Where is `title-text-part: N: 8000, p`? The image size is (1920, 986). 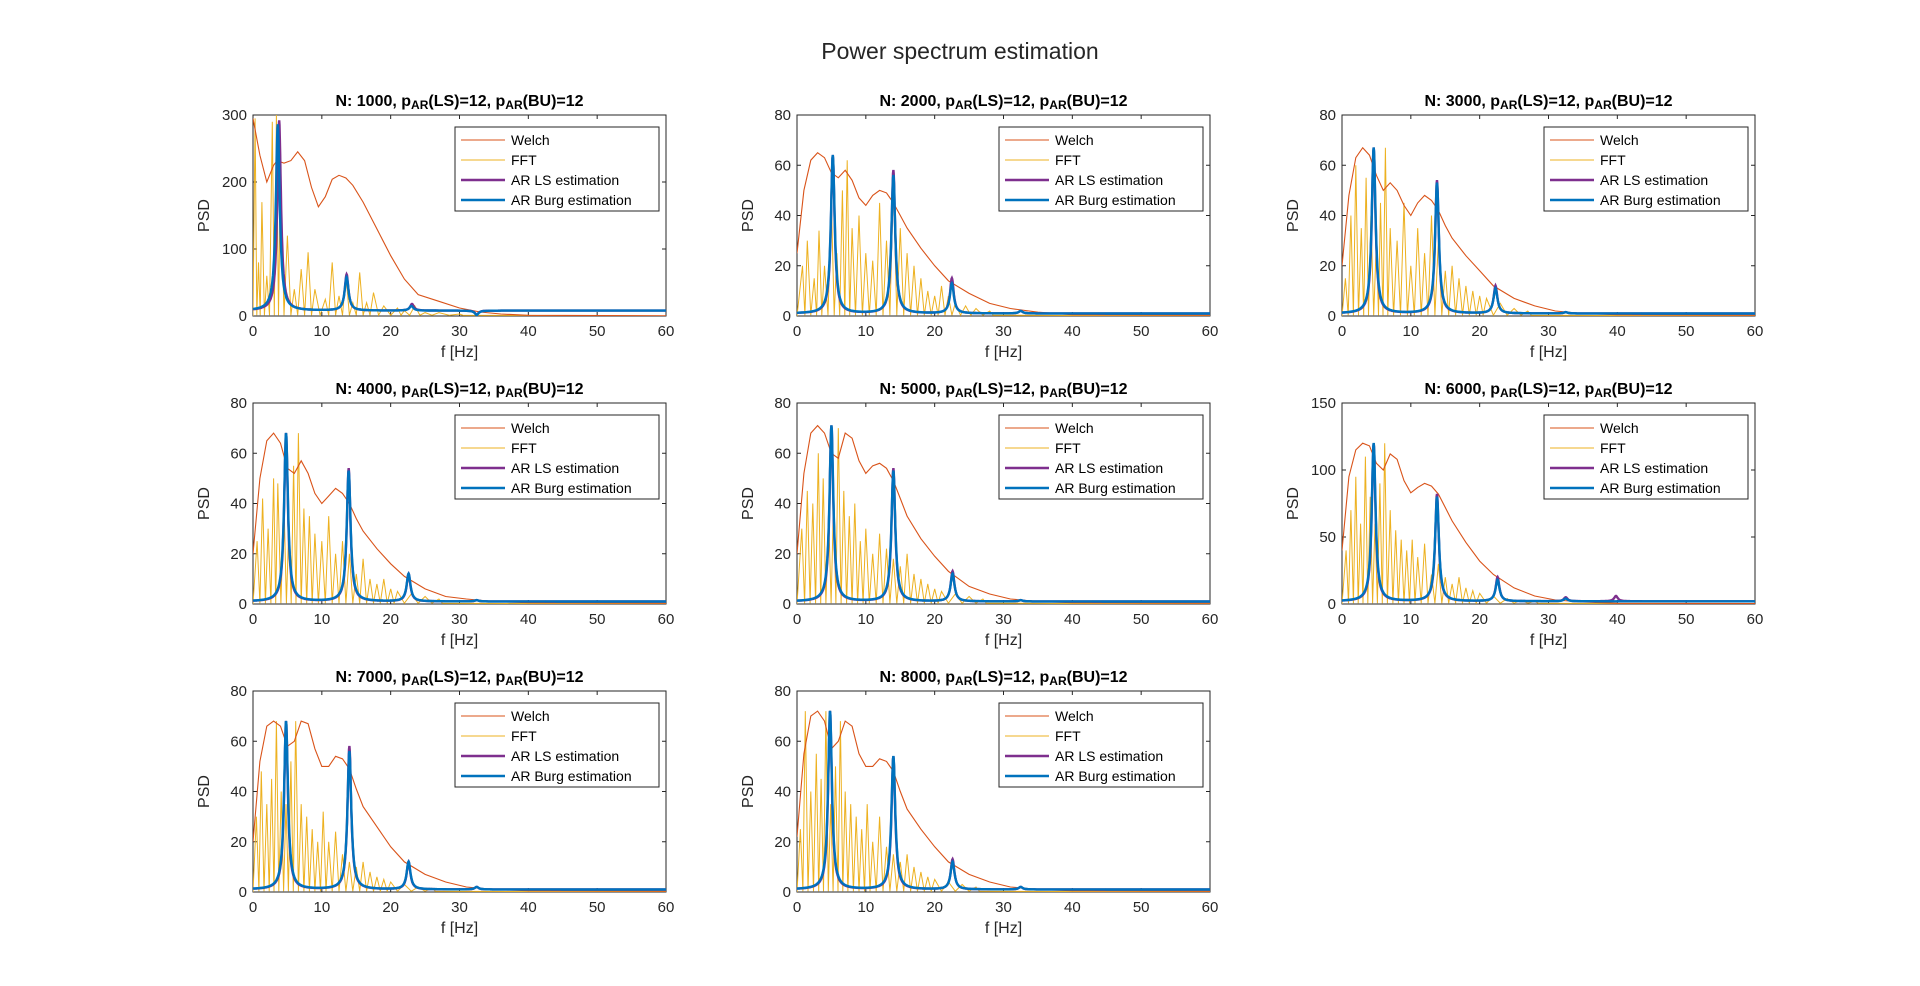
title-text-part: N: 8000, p is located at coordinates (917, 677).